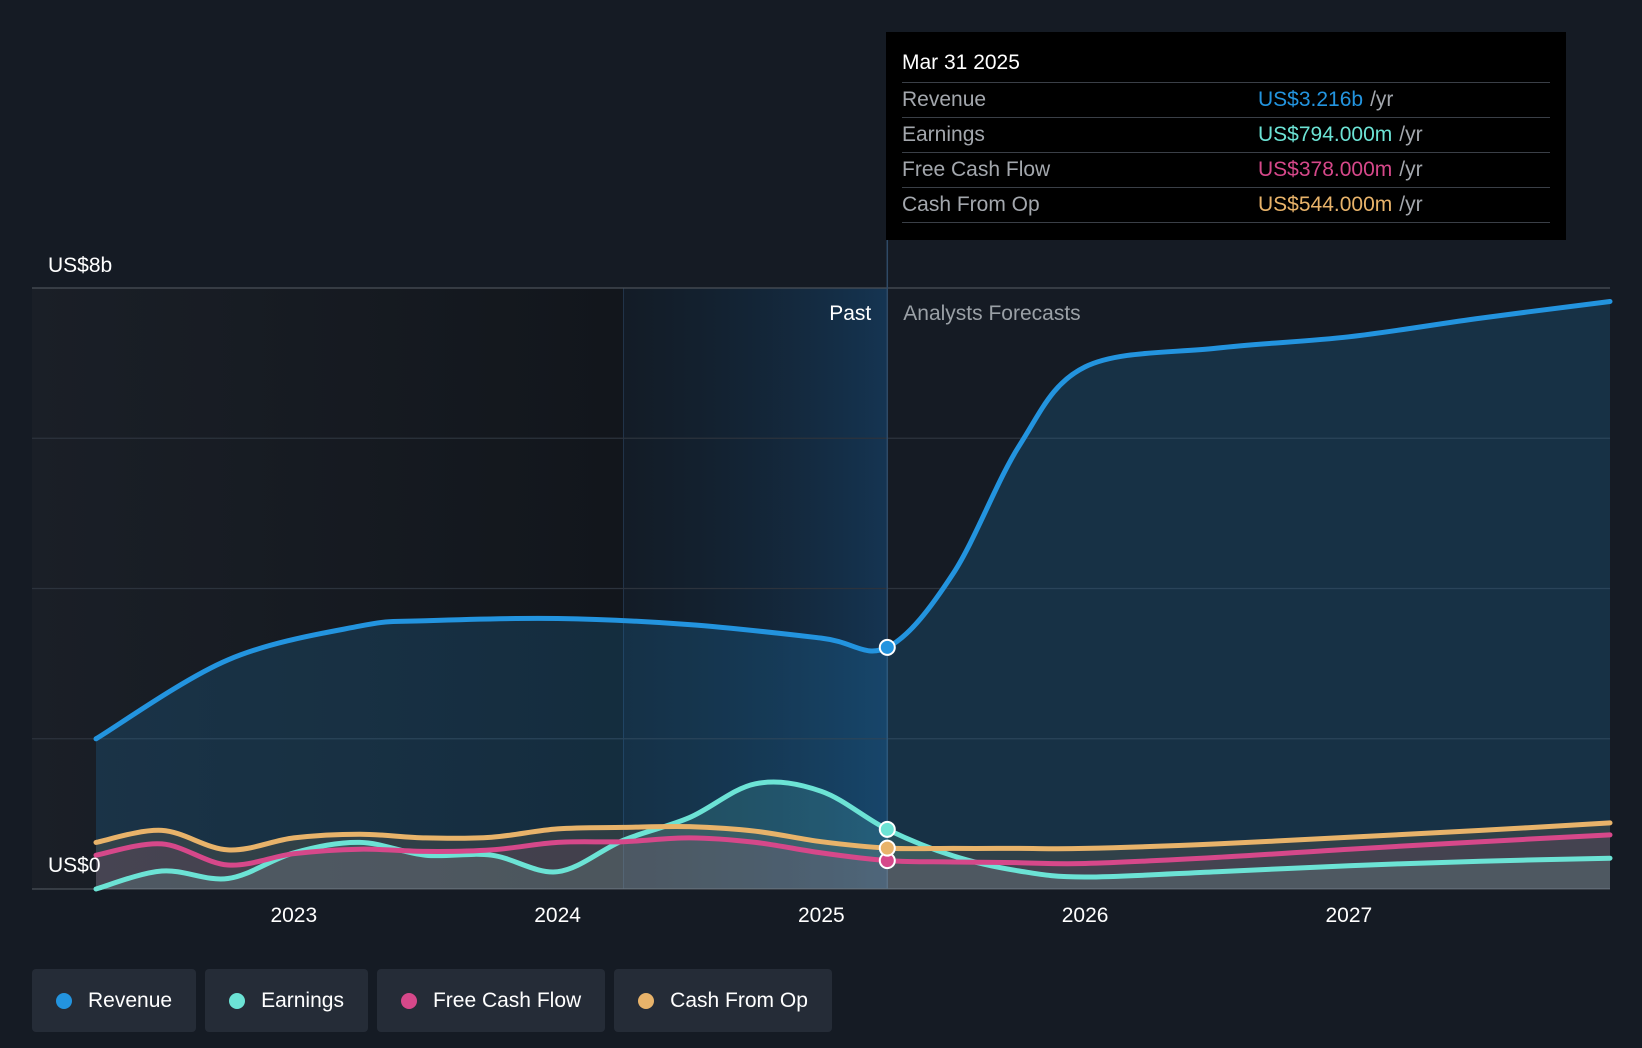 This screenshot has height=1048, width=1642. I want to click on tooltip-value: US$544.000m, so click(1325, 204).